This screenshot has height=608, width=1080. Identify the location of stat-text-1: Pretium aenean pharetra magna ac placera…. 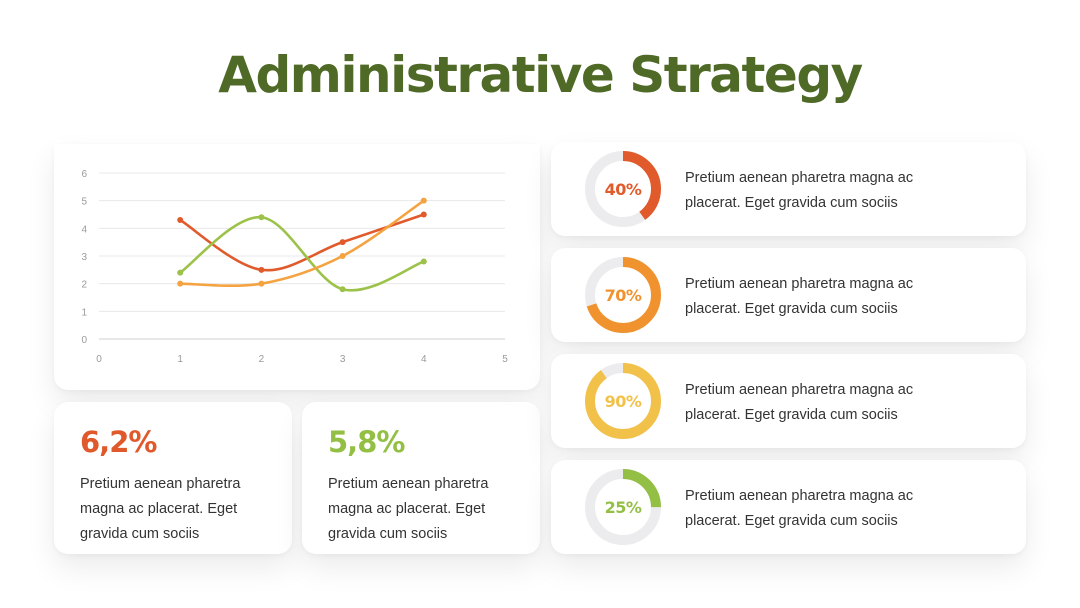
(160, 509).